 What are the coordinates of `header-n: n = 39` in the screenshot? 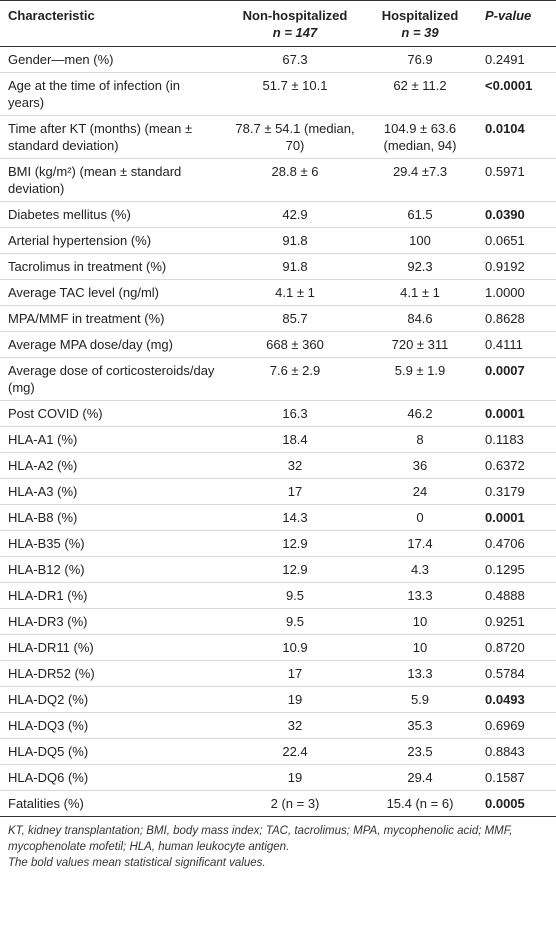 It's located at (420, 32).